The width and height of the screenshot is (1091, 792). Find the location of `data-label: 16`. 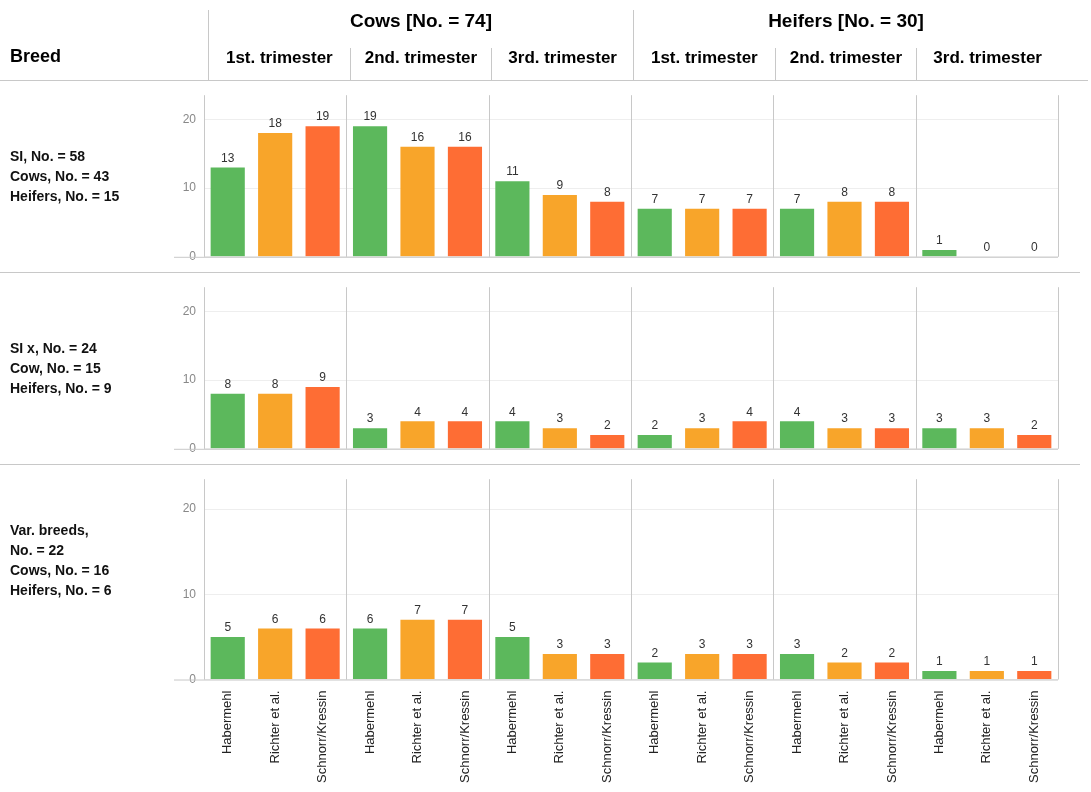

data-label: 16 is located at coordinates (417, 137).